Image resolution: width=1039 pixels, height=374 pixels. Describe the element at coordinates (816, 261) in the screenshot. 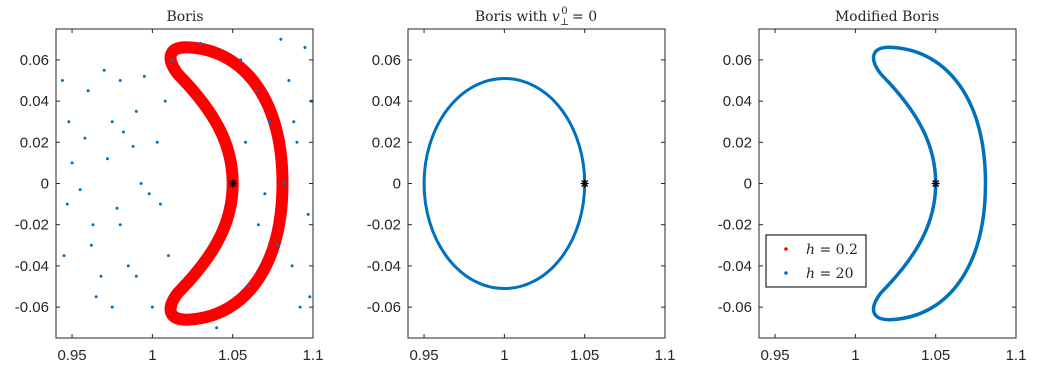

I see `legend-box` at that location.